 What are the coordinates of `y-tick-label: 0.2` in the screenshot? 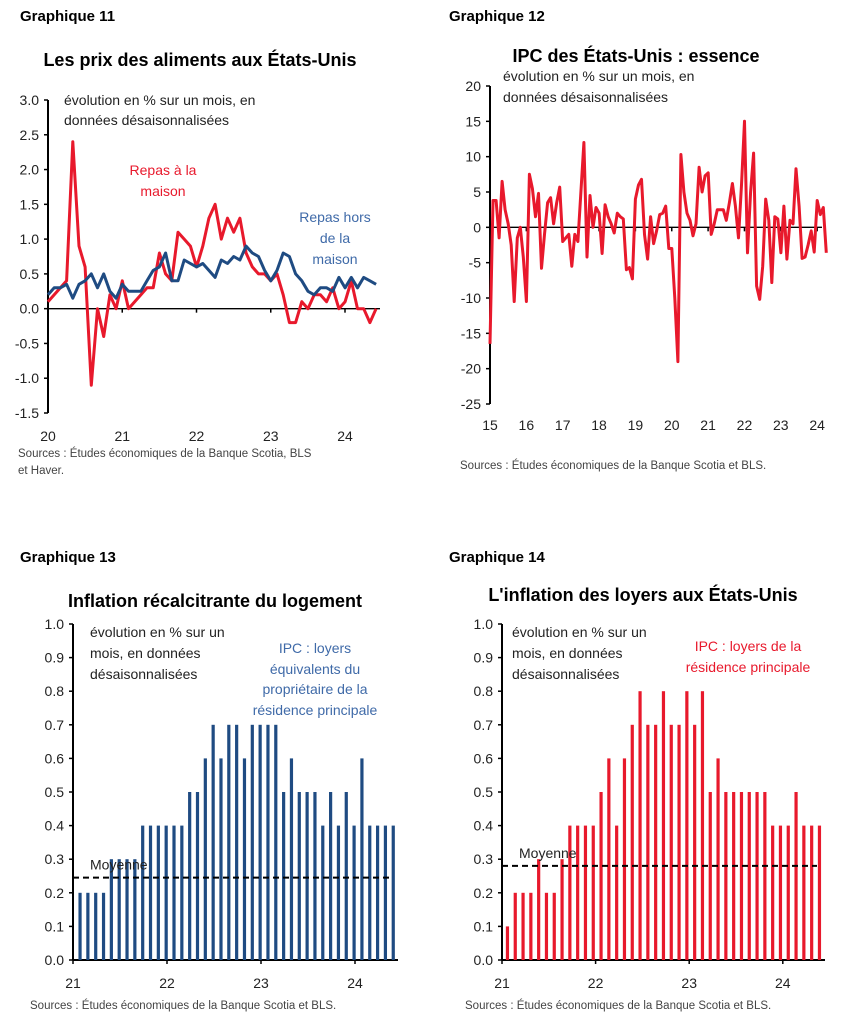 It's located at (484, 893).